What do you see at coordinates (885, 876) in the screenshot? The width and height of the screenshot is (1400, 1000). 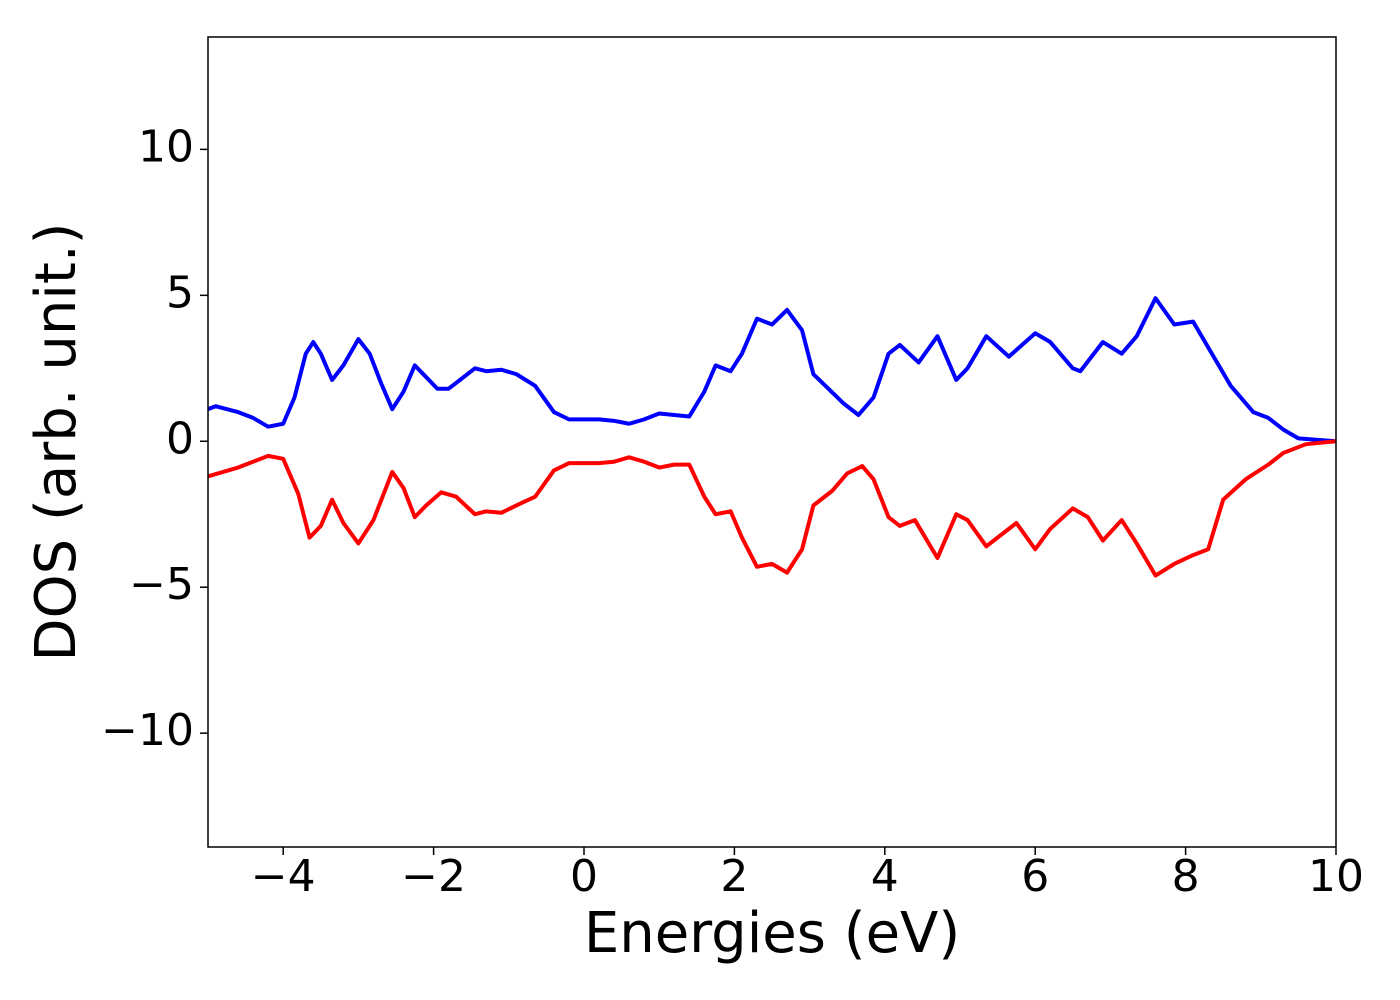 I see `x-tick-label: 4` at bounding box center [885, 876].